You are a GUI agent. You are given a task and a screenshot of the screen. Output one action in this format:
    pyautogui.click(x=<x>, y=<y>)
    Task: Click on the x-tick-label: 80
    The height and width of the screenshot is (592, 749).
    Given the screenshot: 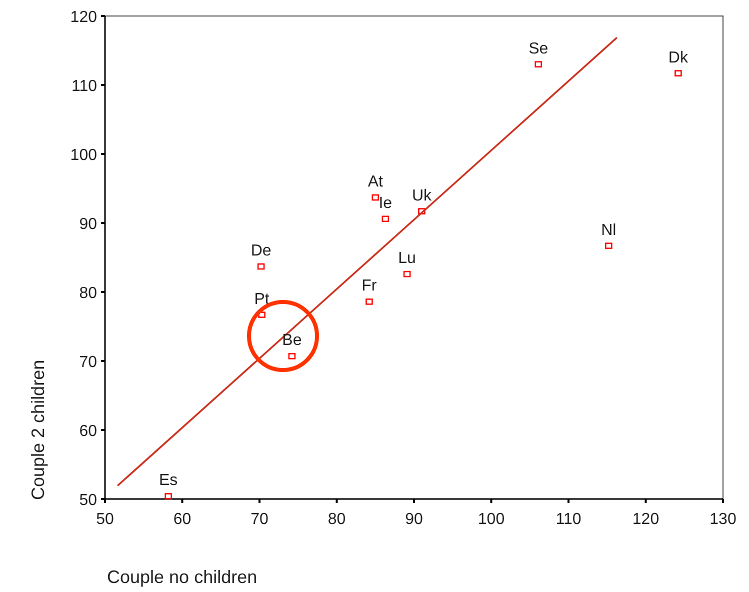 What is the action you would take?
    pyautogui.click(x=337, y=519)
    